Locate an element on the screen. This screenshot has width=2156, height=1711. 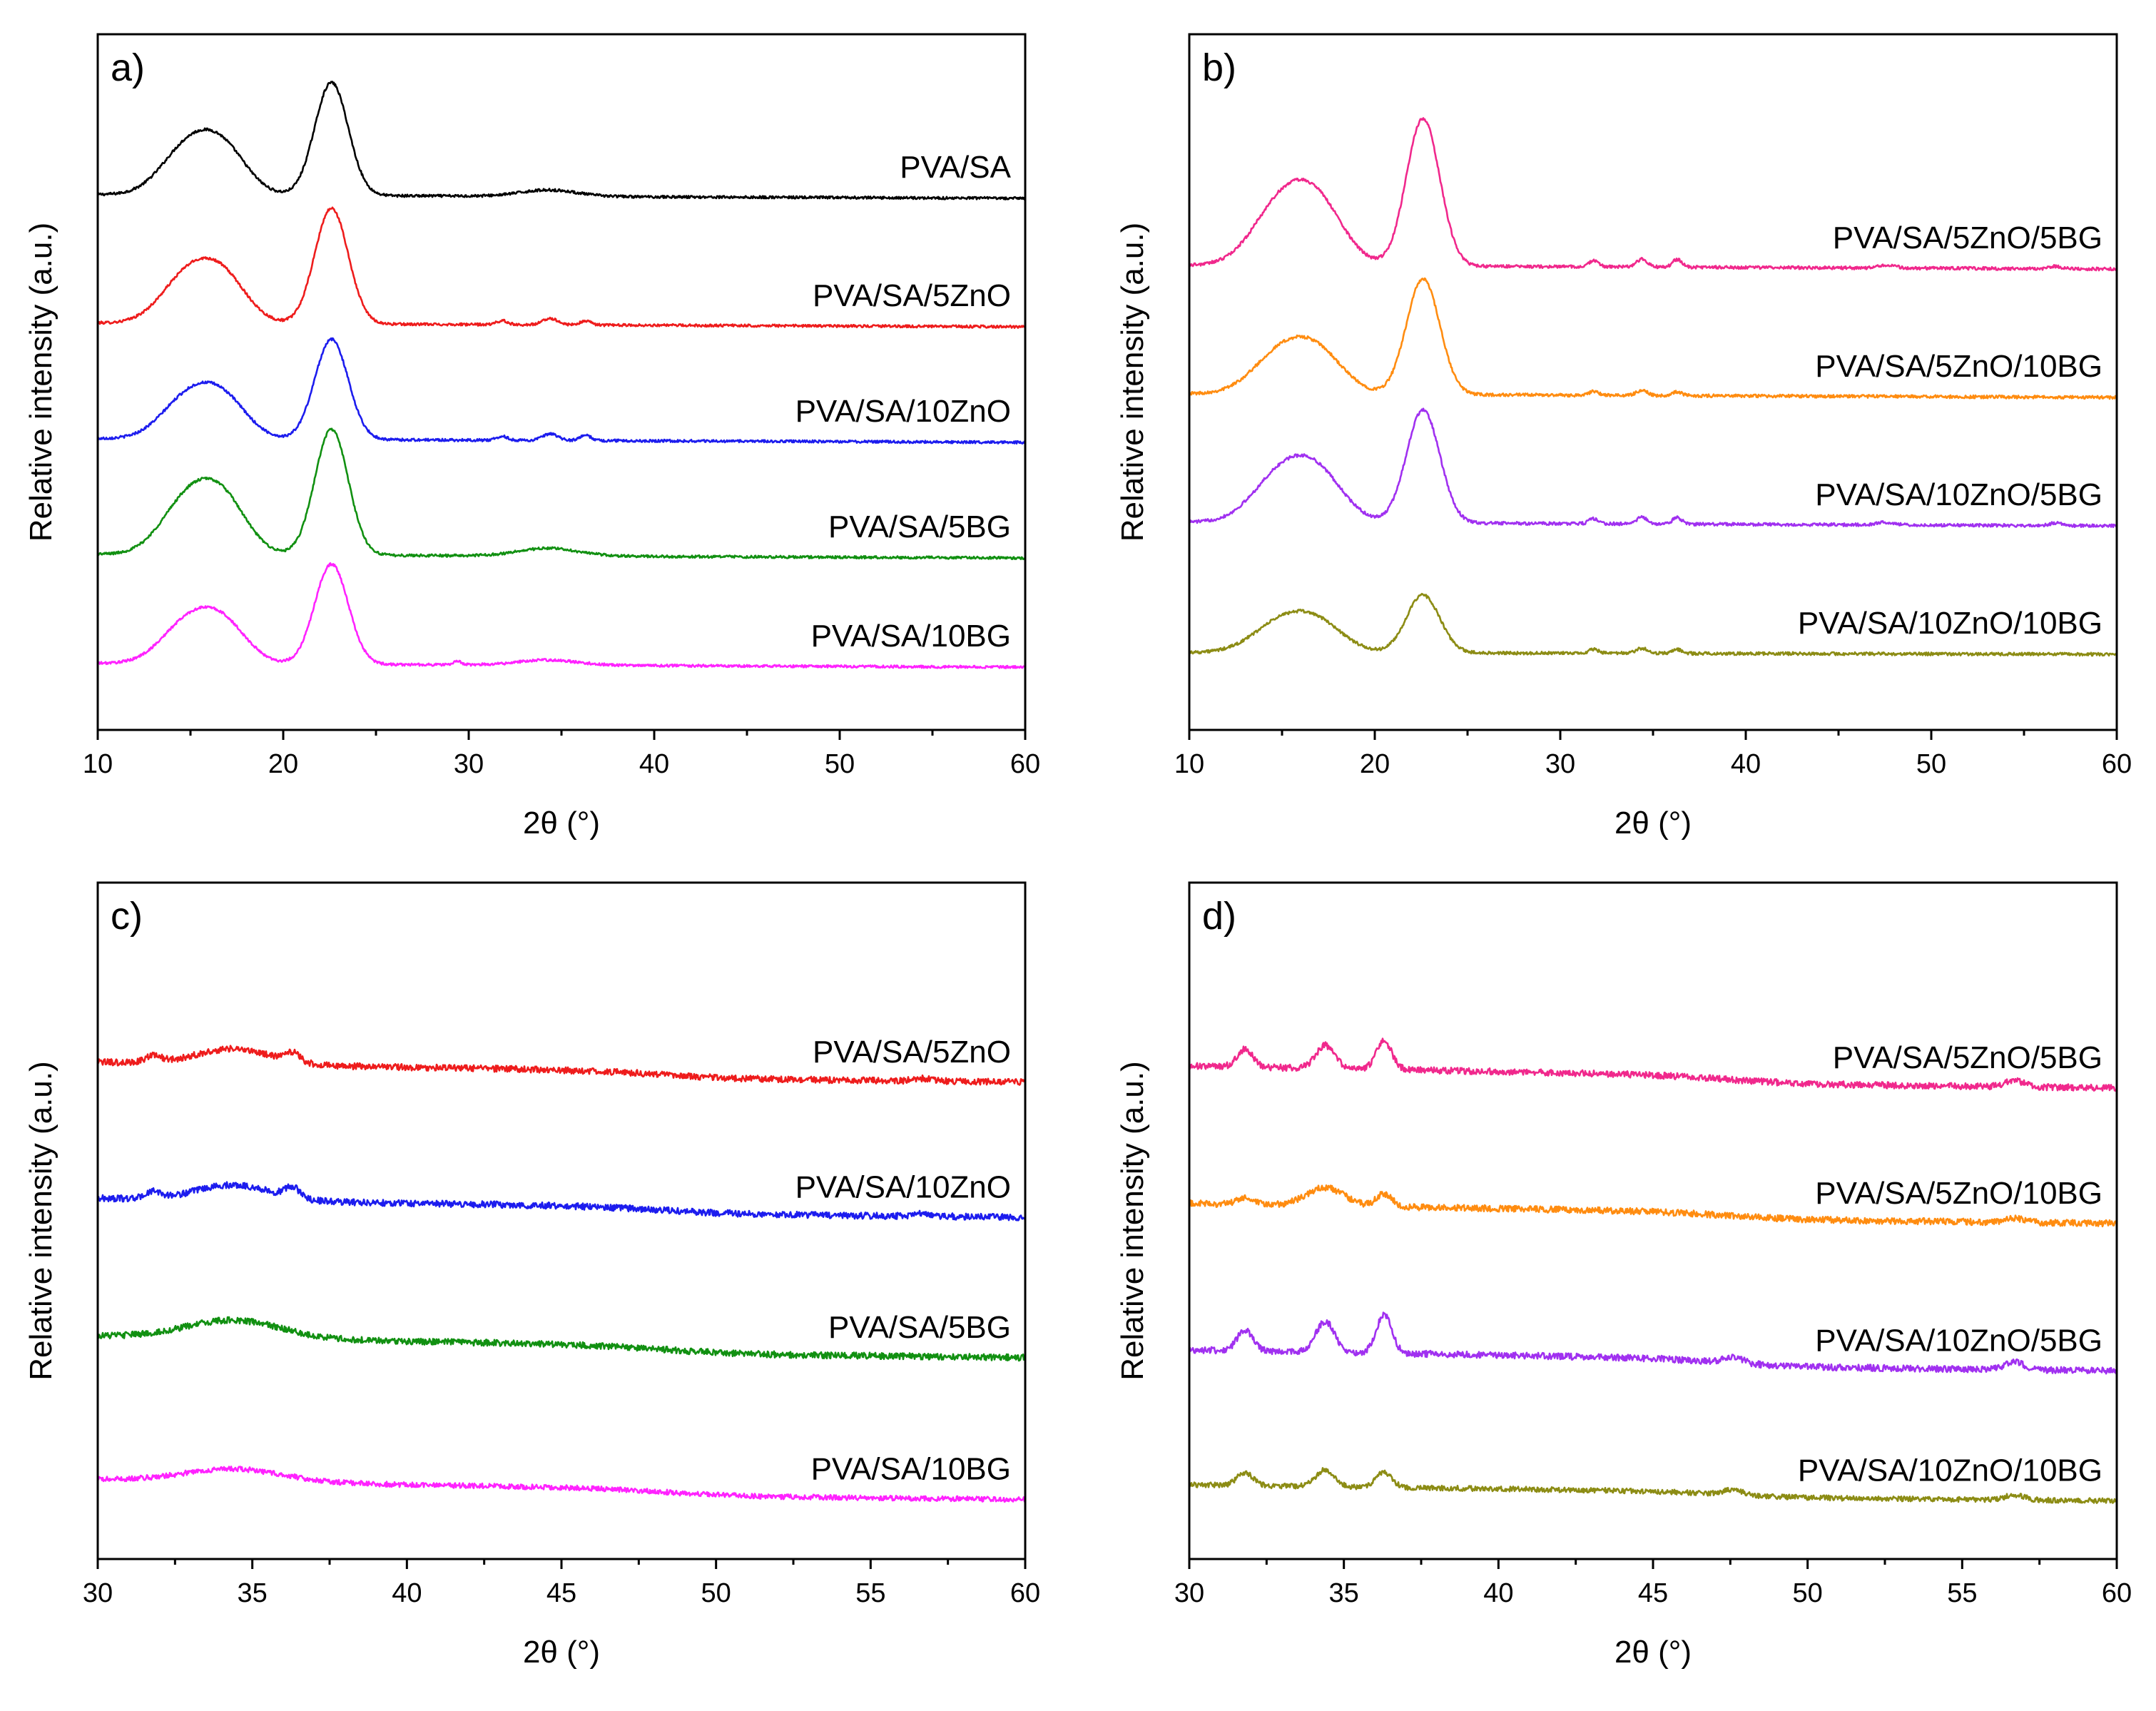
series-label: PVA/SA is located at coordinates (955, 167).